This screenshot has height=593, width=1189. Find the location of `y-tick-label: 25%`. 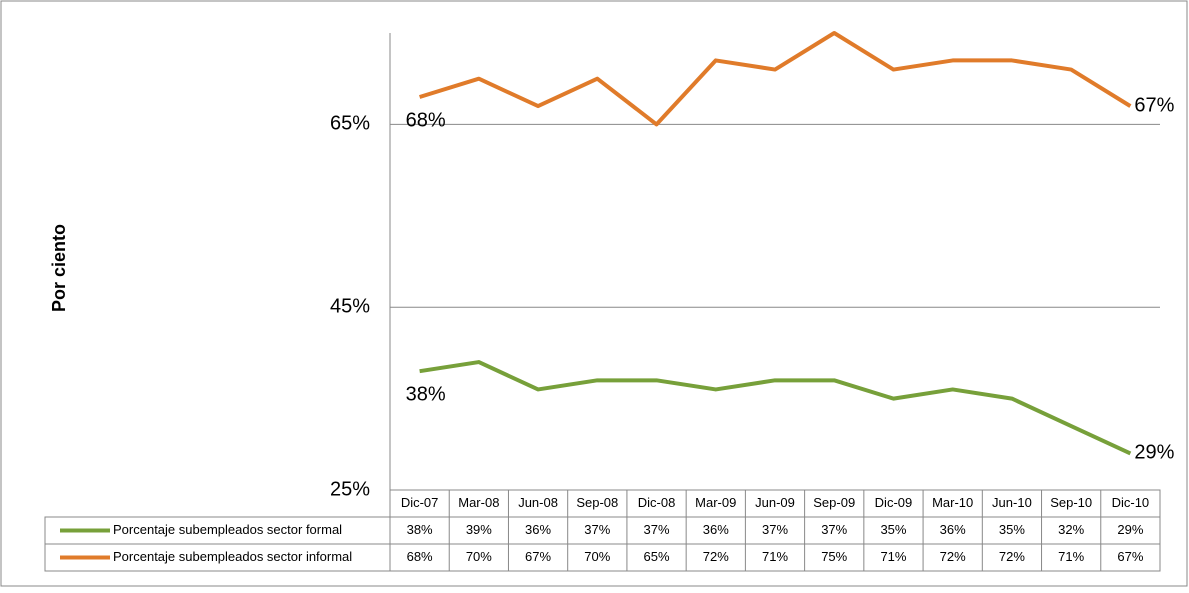

y-tick-label: 25% is located at coordinates (350, 489).